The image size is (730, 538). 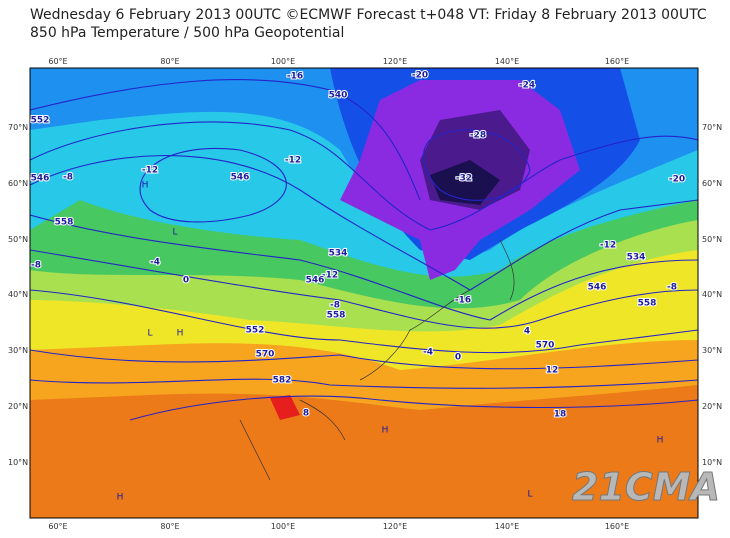 What do you see at coordinates (306, 414) in the screenshot?
I see `contour-label: 8` at bounding box center [306, 414].